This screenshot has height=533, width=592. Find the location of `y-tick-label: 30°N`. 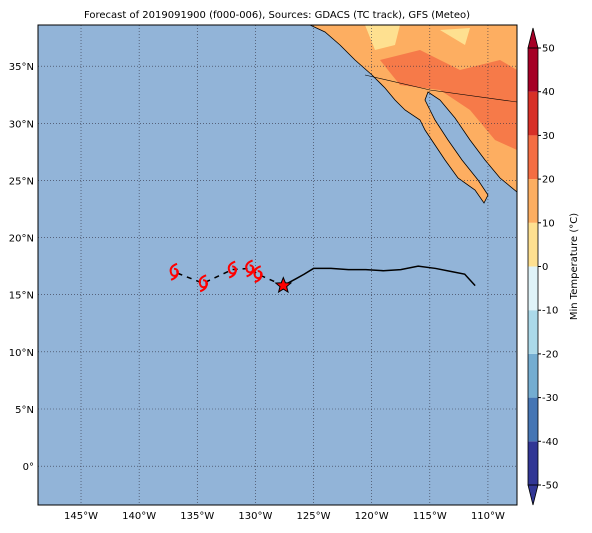

y-tick-label: 30°N is located at coordinates (21, 124).